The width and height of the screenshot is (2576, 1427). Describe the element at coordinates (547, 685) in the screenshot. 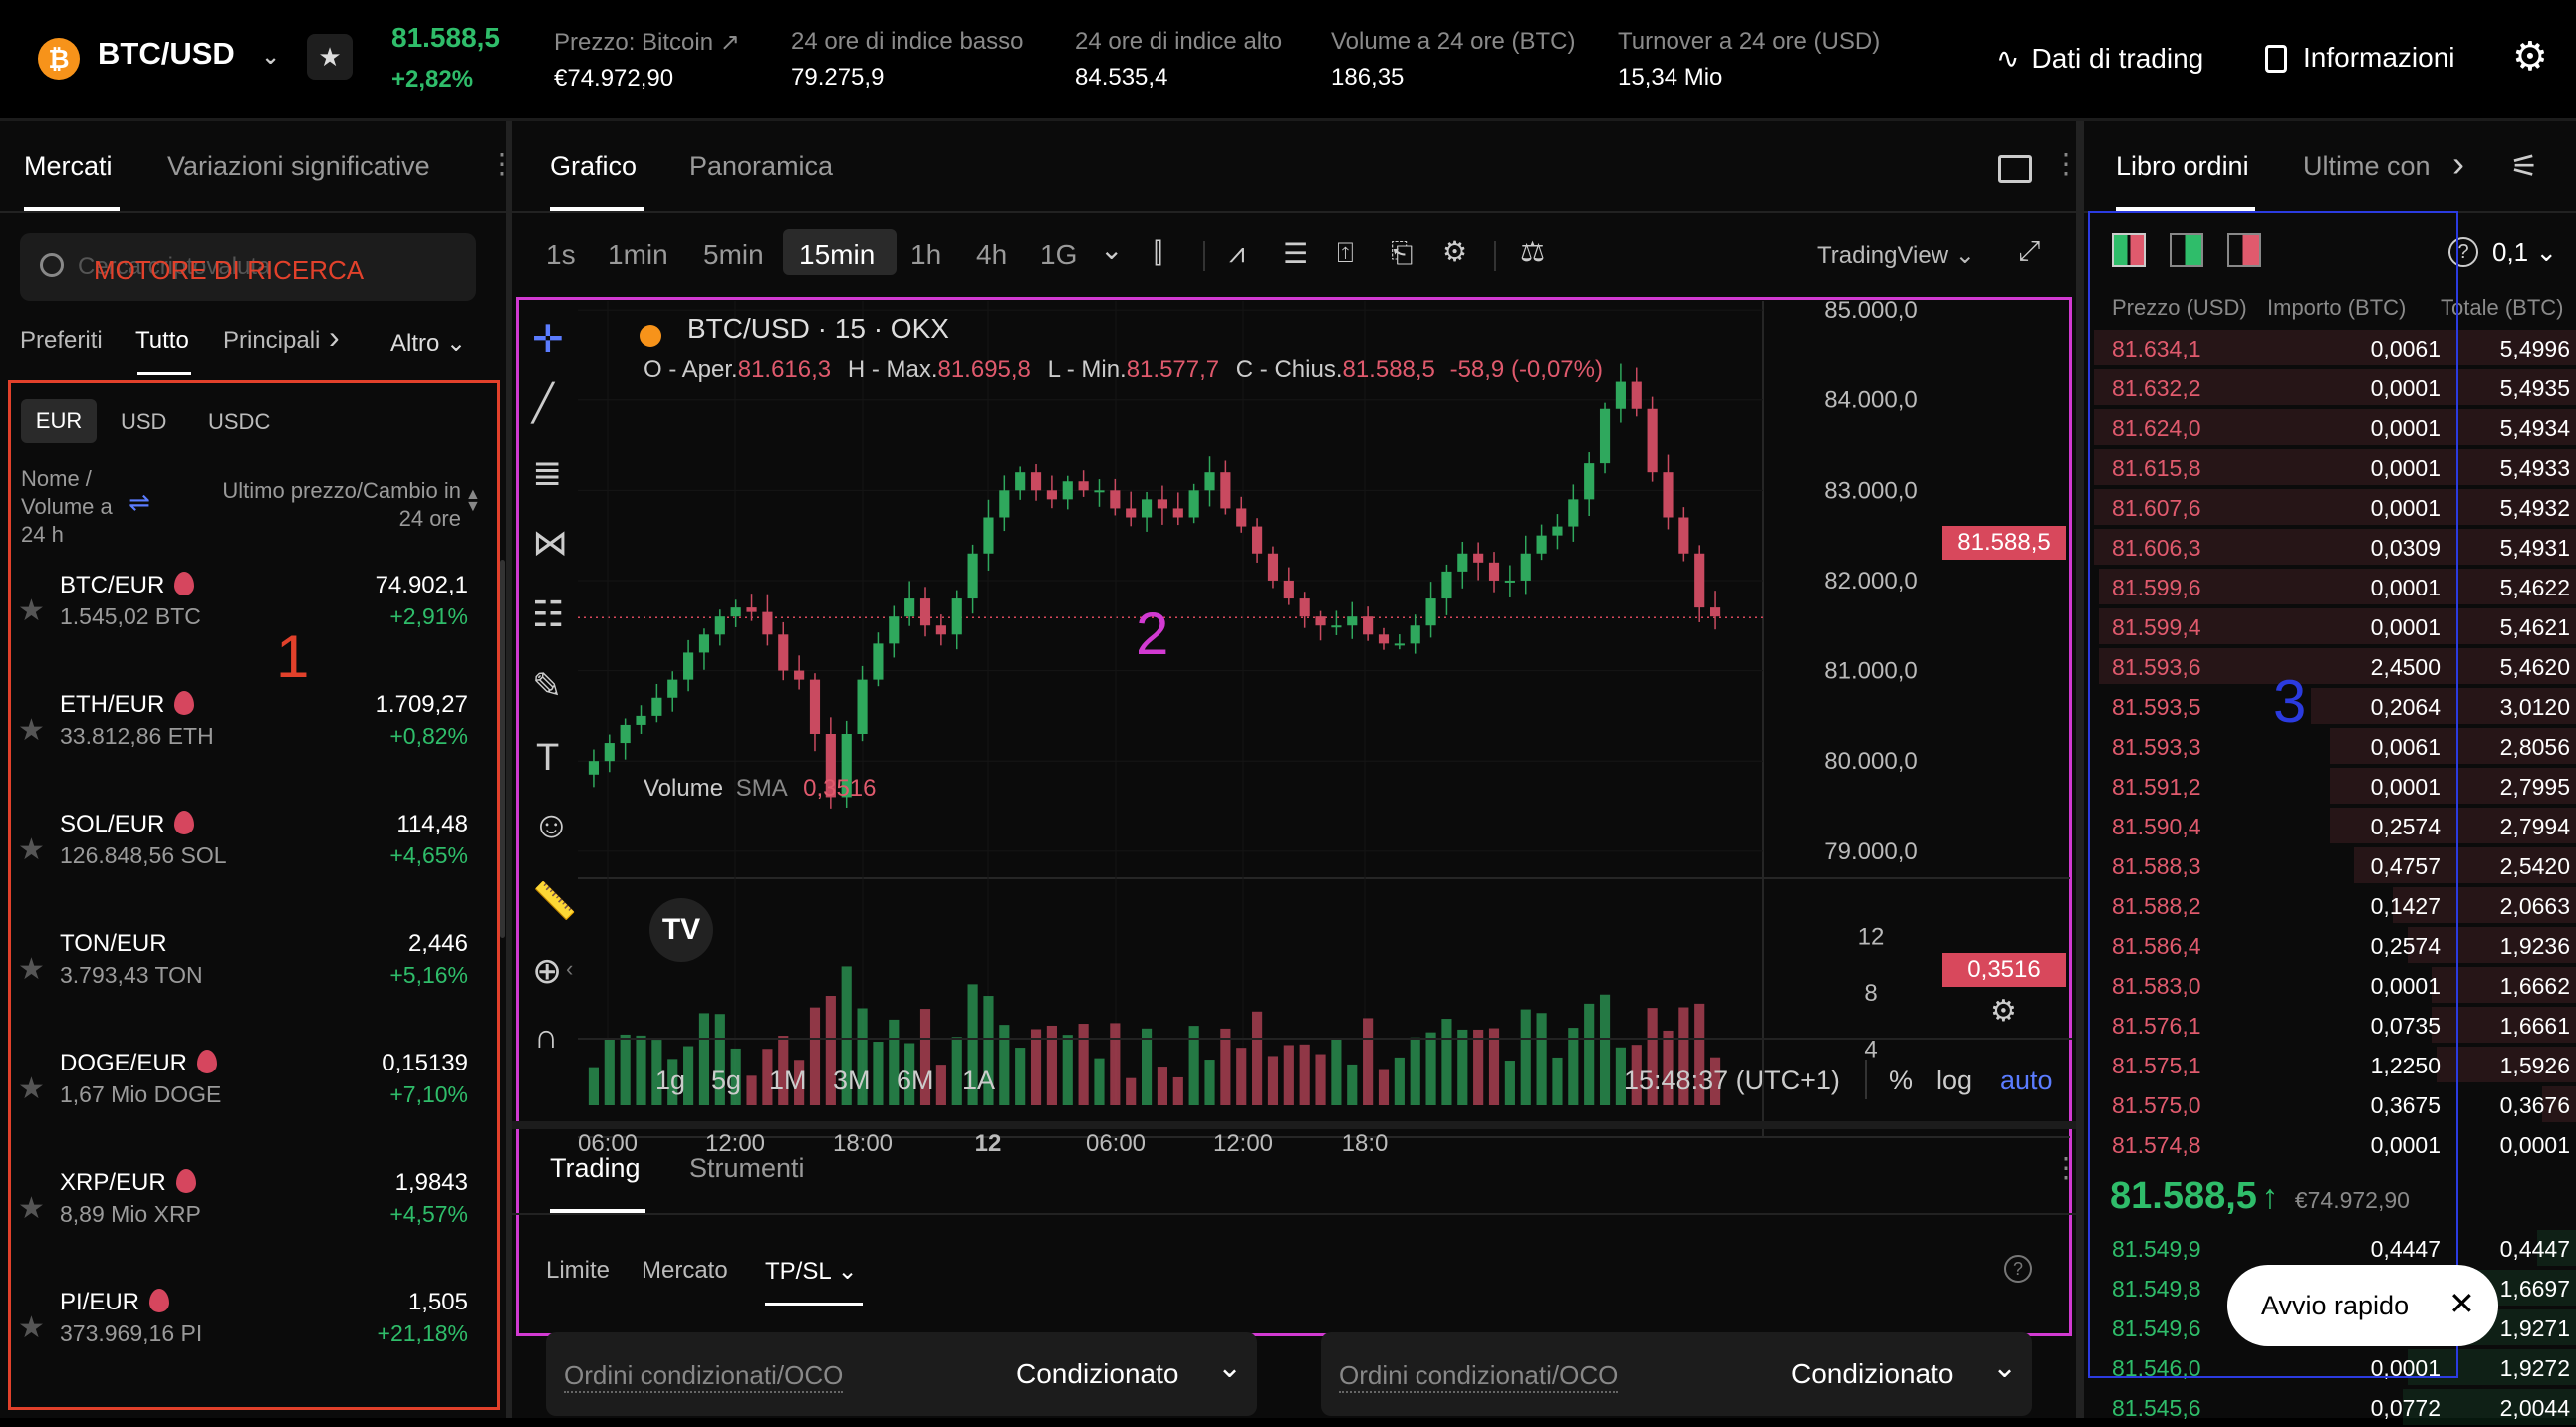

I see `brush-icon: ✎` at that location.